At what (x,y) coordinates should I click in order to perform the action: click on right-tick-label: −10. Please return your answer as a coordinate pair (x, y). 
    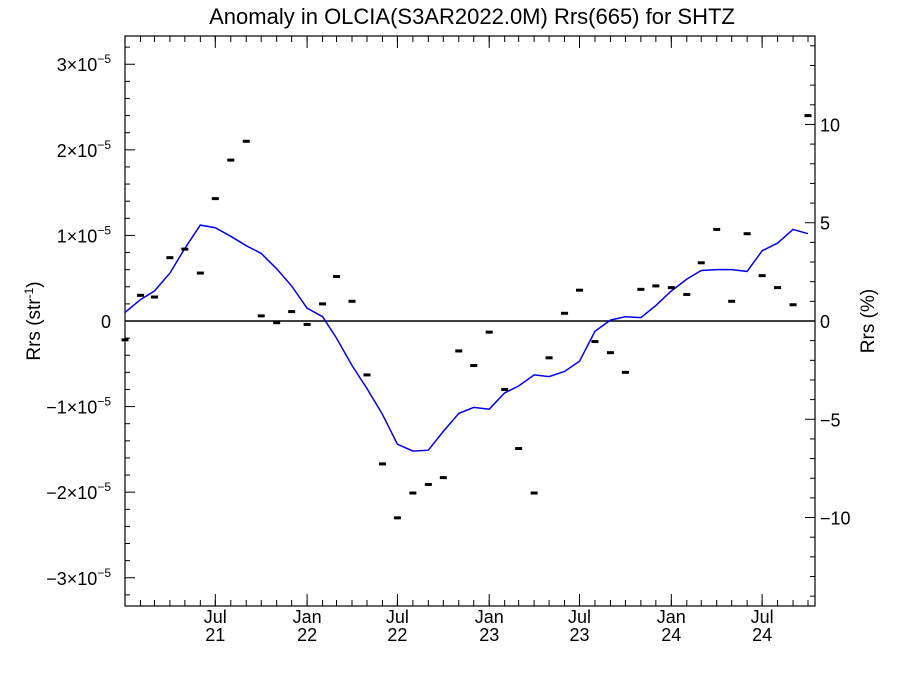
    Looking at the image, I should click on (835, 519).